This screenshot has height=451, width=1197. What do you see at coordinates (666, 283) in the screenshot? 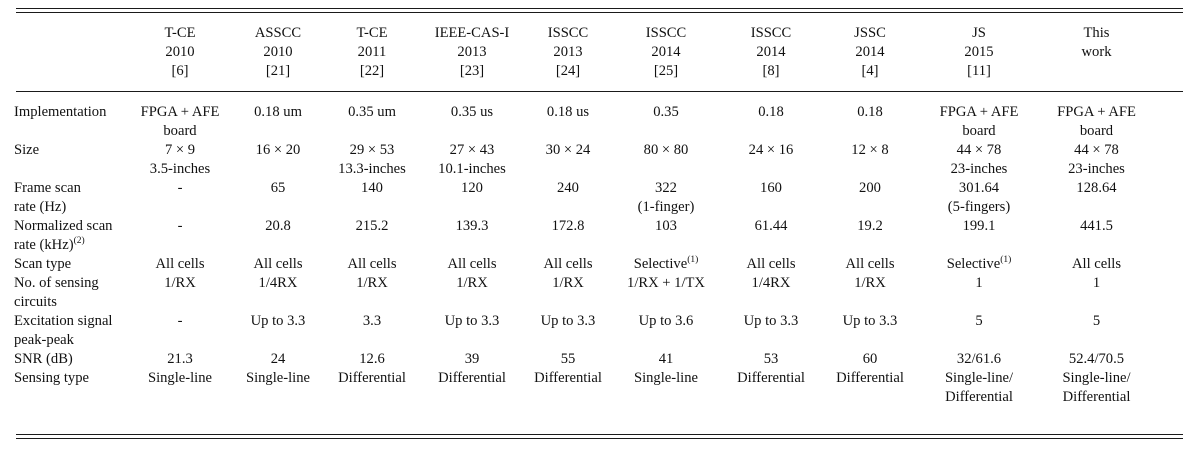
I see `cell-line: 1/RX + 1/TX` at bounding box center [666, 283].